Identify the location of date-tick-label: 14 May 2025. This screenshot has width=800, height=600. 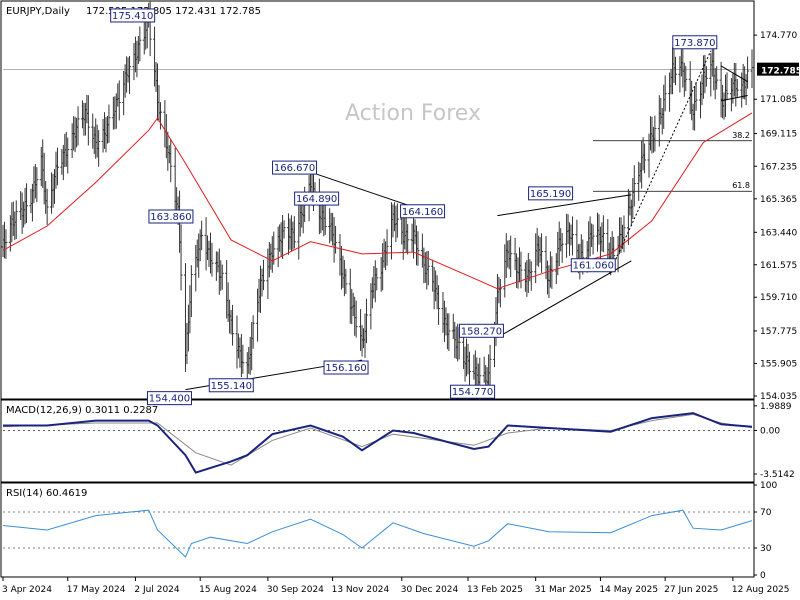
(628, 590).